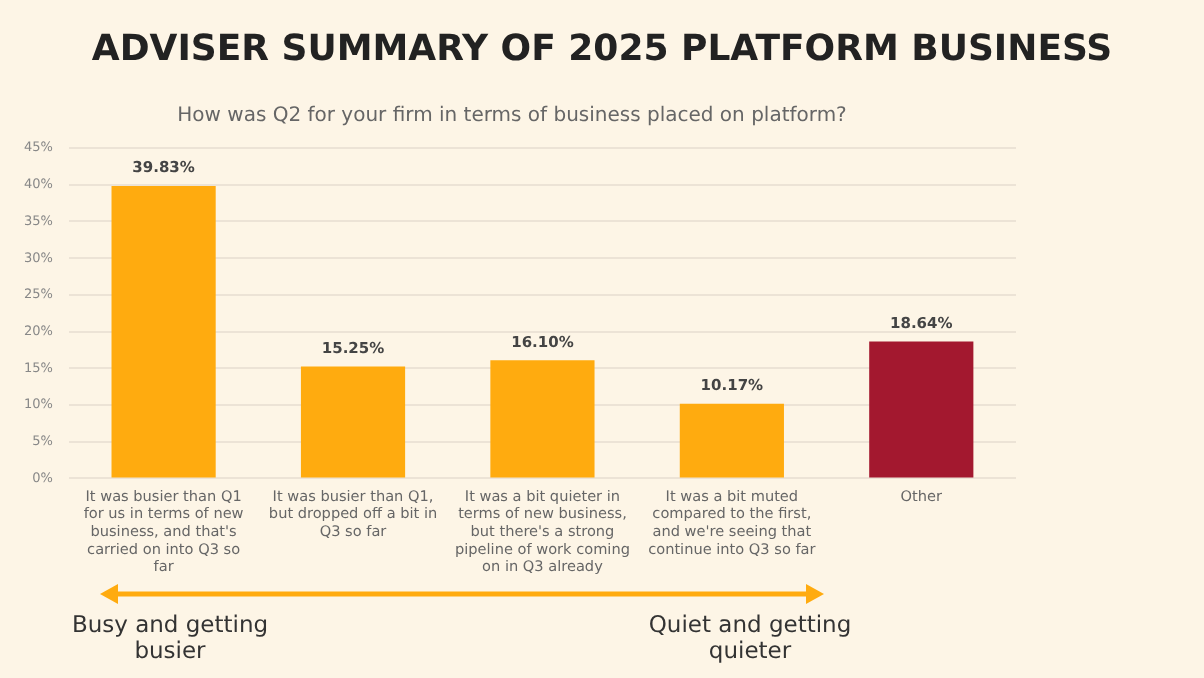  Describe the element at coordinates (512, 116) in the screenshot. I see `chart-subtitle: How was Q2 for your firm in terms of business placed on platform?` at that location.